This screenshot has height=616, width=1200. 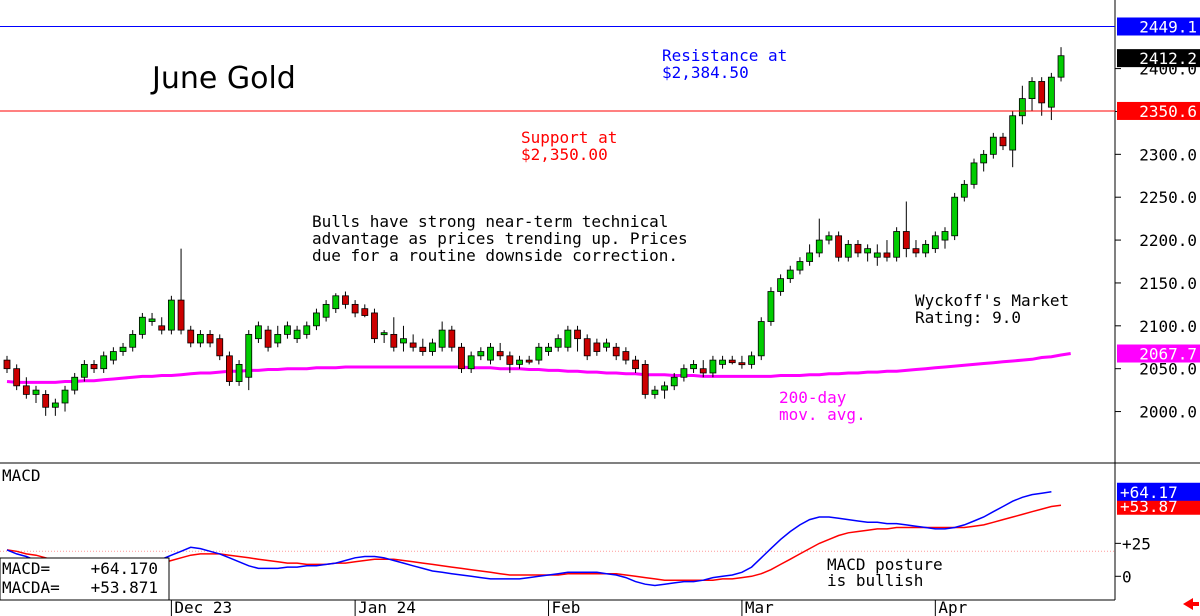 I want to click on macda-tag: +53.87, so click(x=1158, y=506).